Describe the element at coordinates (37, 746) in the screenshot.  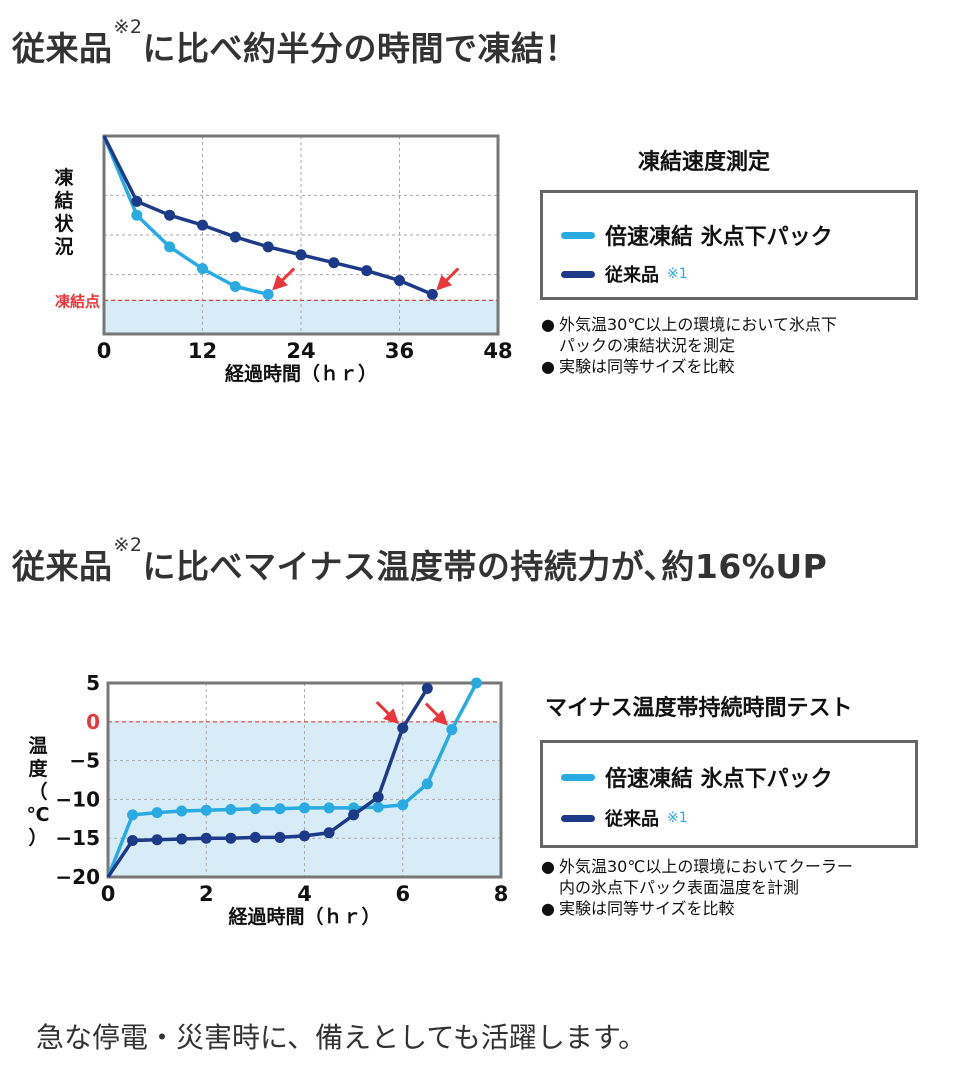
I see `y-axis-label-char: 温` at that location.